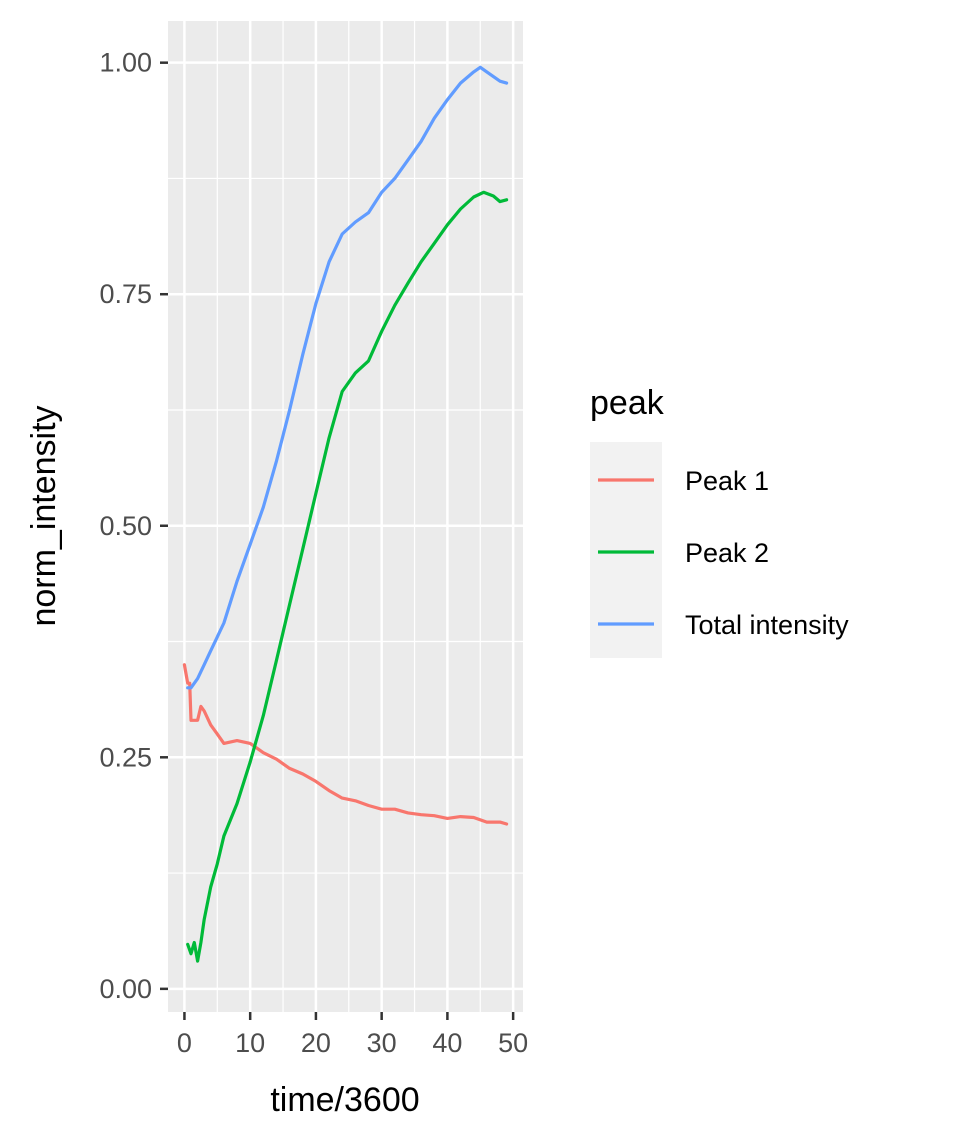  Describe the element at coordinates (447, 1043) in the screenshot. I see `x-tick-label: 40` at that location.